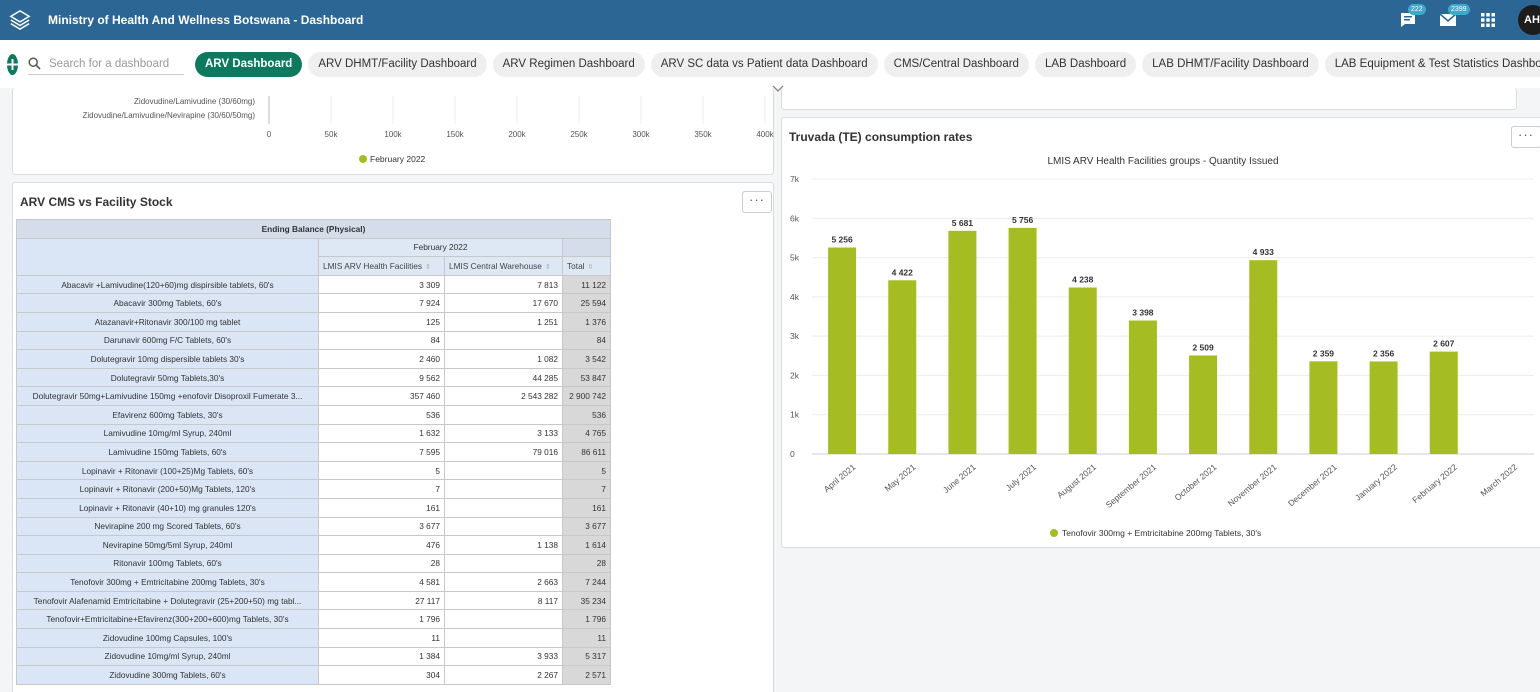  I want to click on table-cell-hf: 357 460, so click(381, 396).